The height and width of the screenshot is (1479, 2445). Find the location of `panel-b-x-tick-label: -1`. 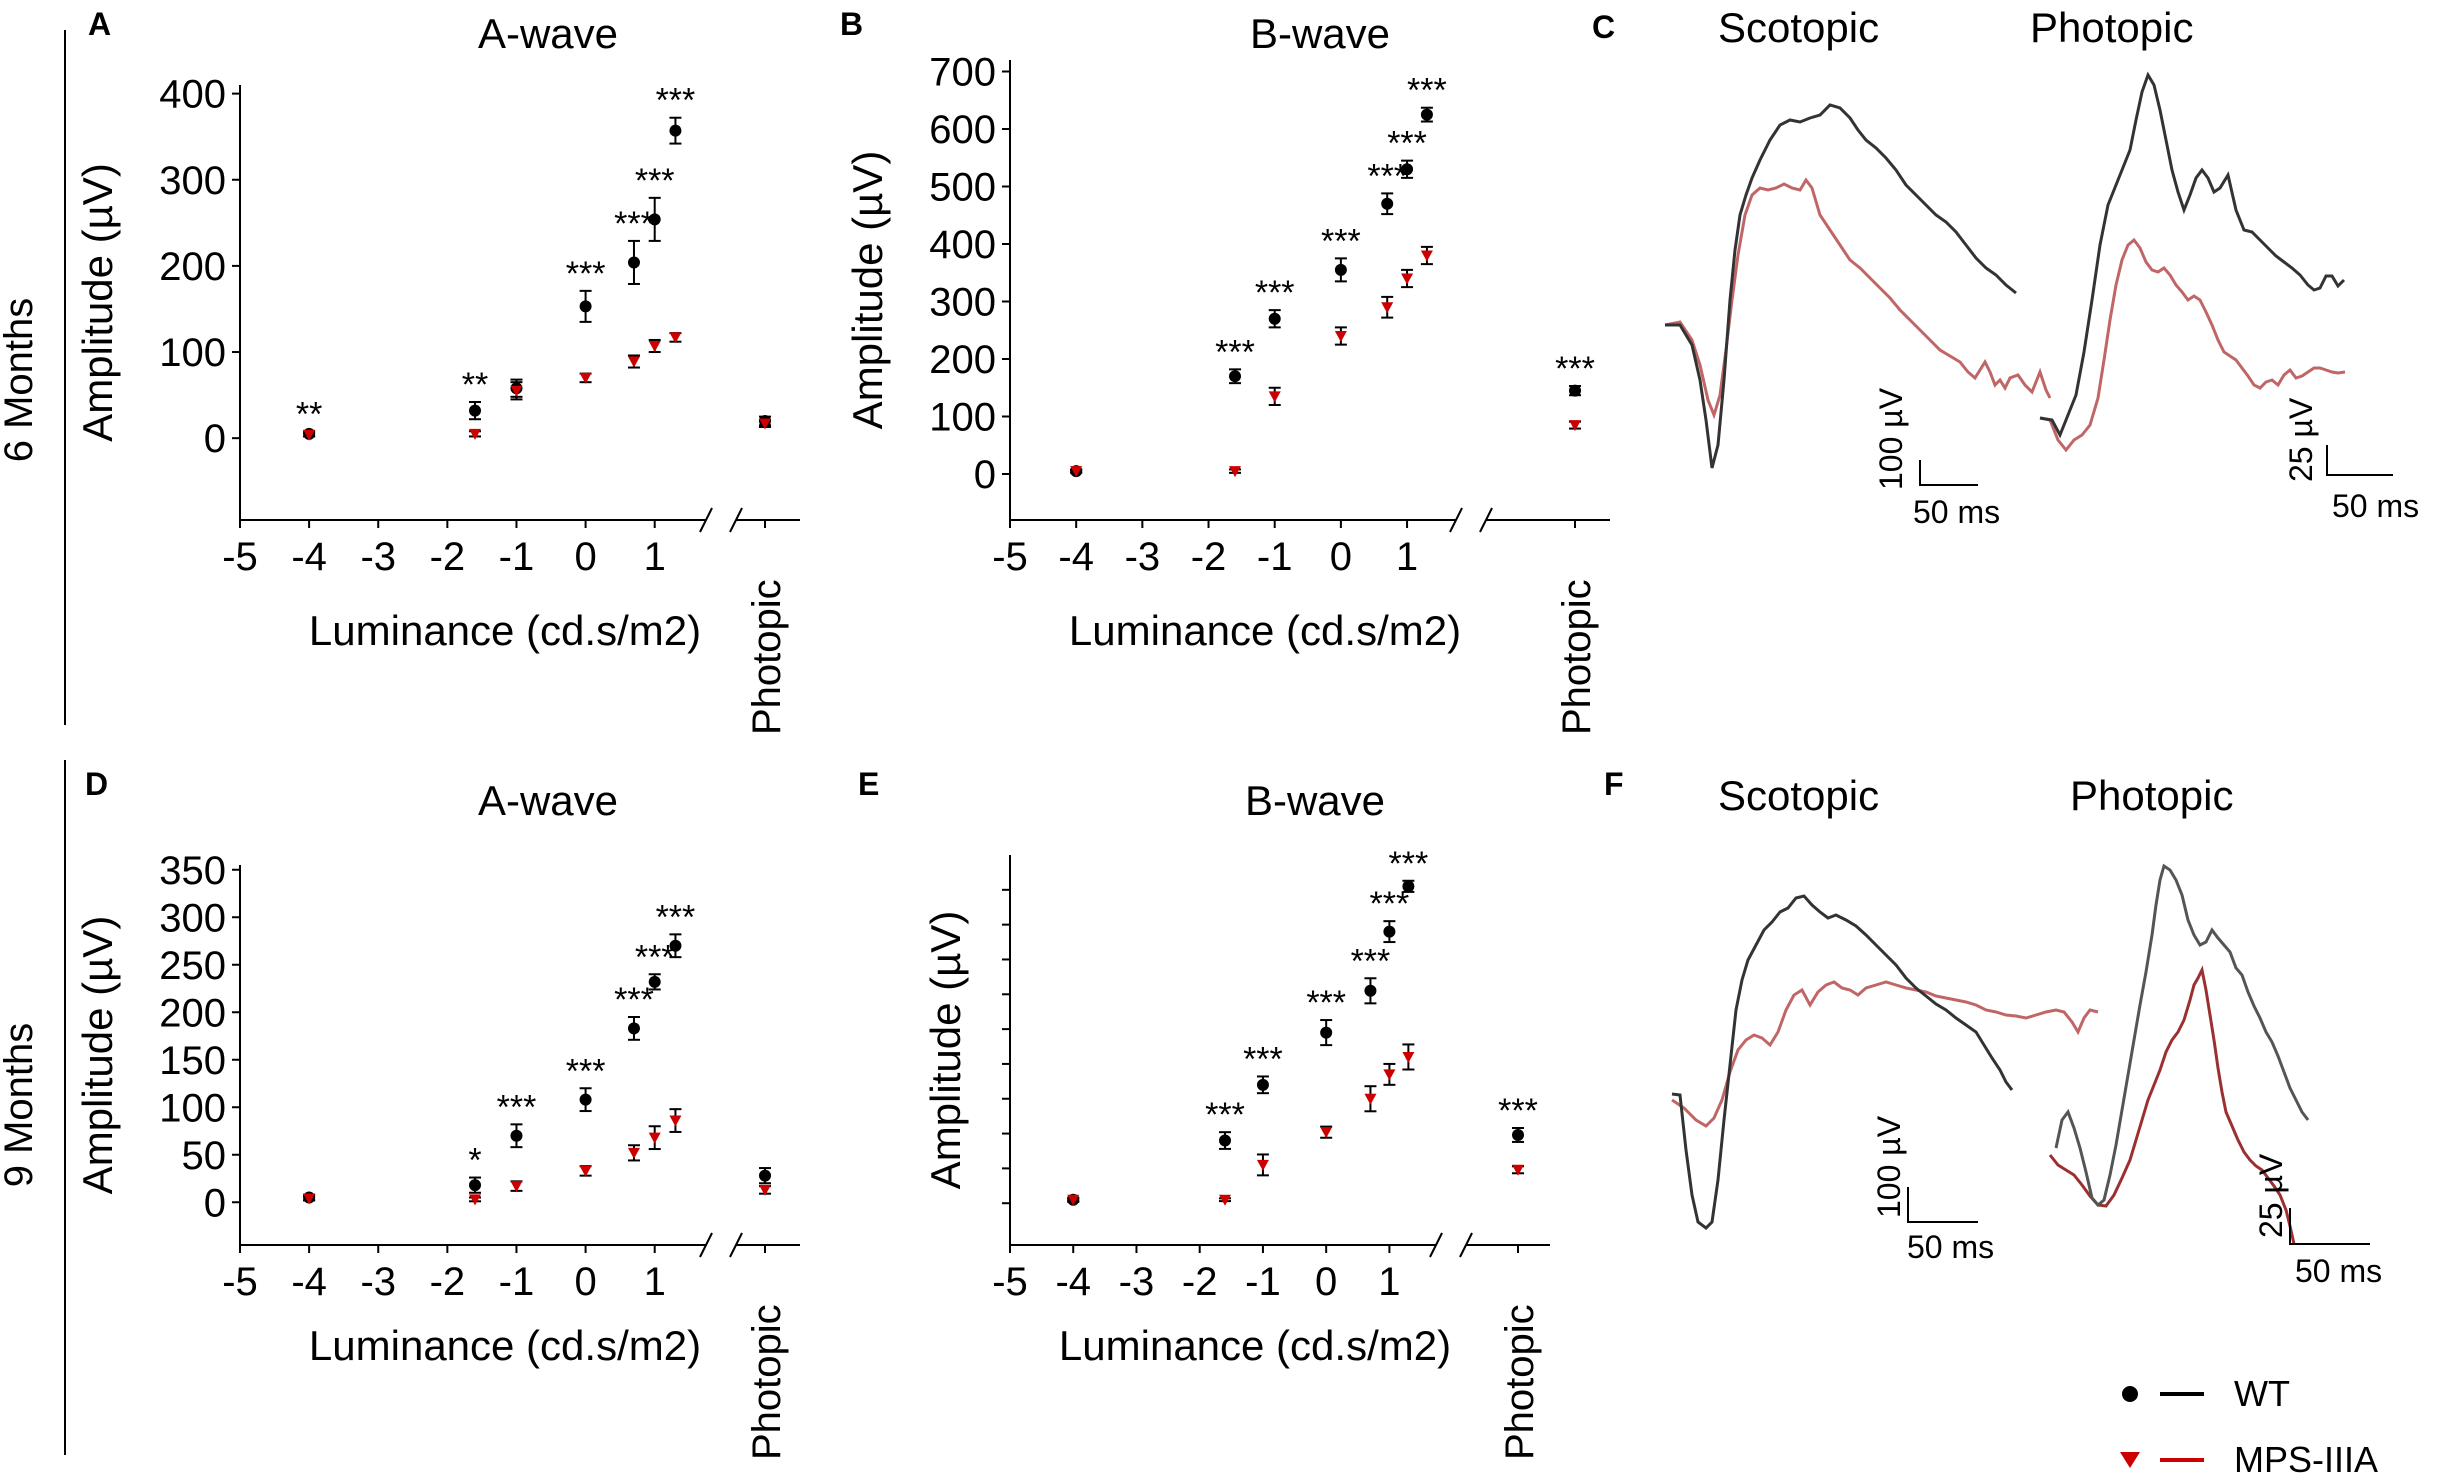

panel-b-x-tick-label: -1 is located at coordinates (1275, 557).